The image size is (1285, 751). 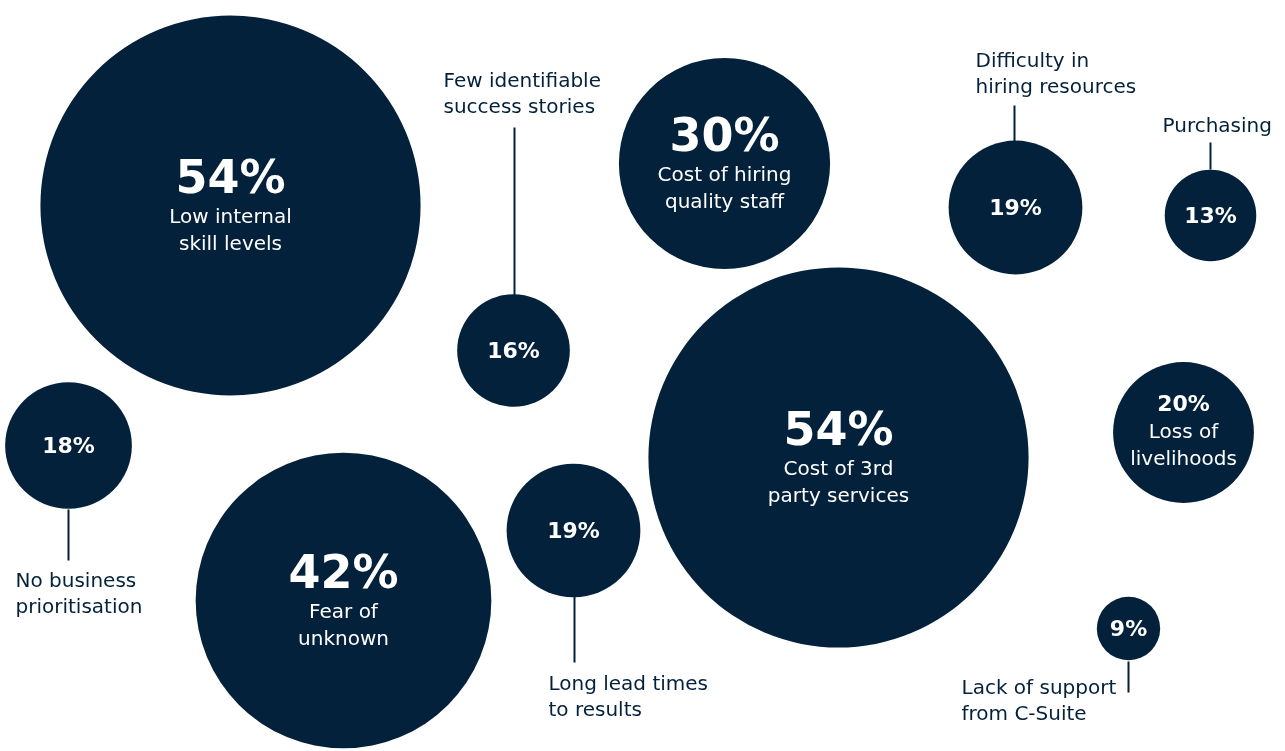 What do you see at coordinates (1183, 444) in the screenshot?
I see `category-label: Loss of livelihoods` at bounding box center [1183, 444].